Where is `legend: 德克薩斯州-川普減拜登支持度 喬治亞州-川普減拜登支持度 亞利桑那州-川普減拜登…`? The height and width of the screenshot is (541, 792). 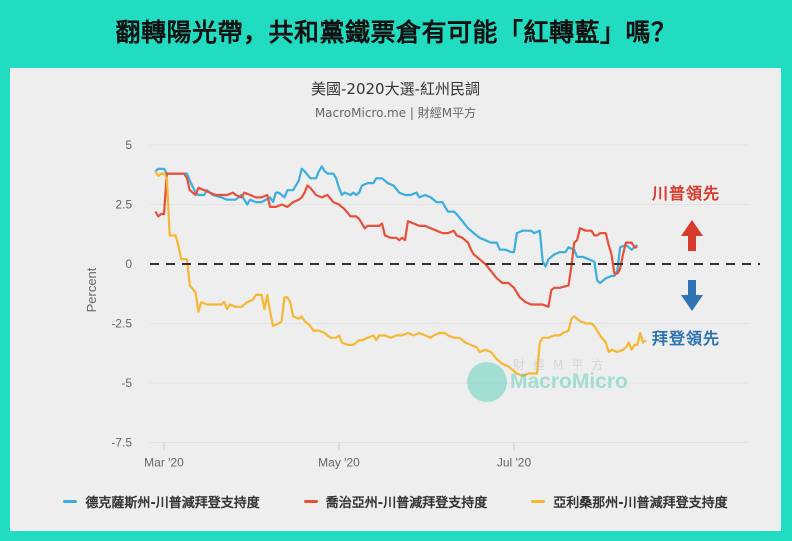
legend: 德克薩斯州-川普減拜登支持度 喬治亞州-川普減拜登支持度 亞利桑那州-川普減拜登… is located at coordinates (395, 501).